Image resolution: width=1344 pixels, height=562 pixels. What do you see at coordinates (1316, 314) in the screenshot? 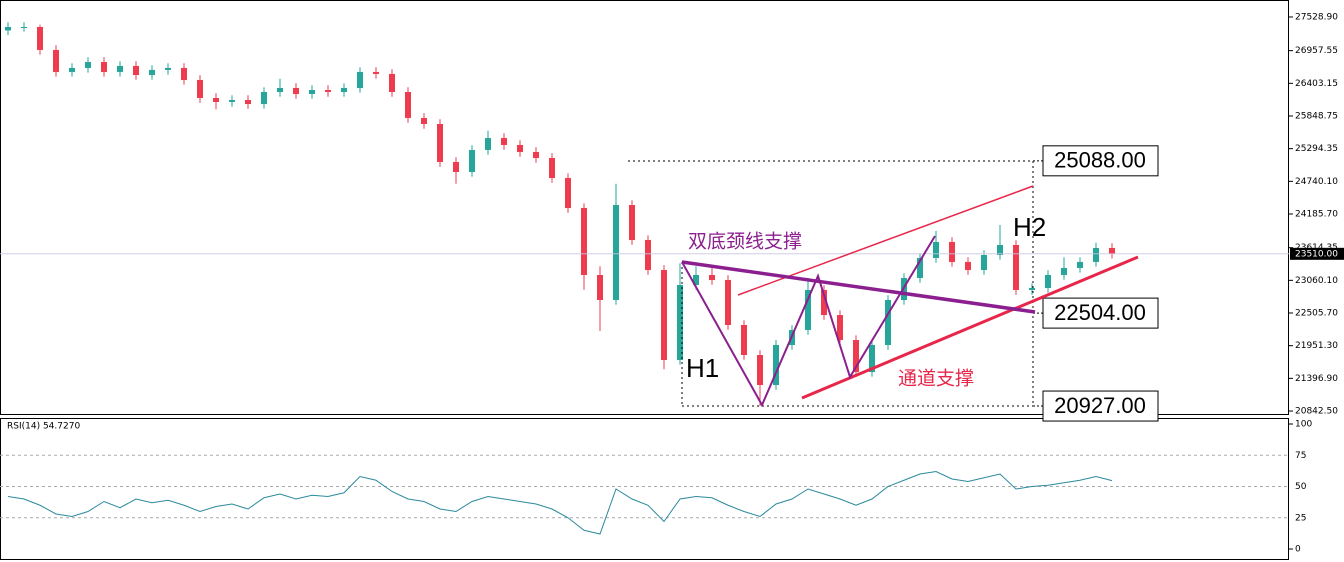
I see `y-tick-label: 22505.70` at bounding box center [1316, 314].